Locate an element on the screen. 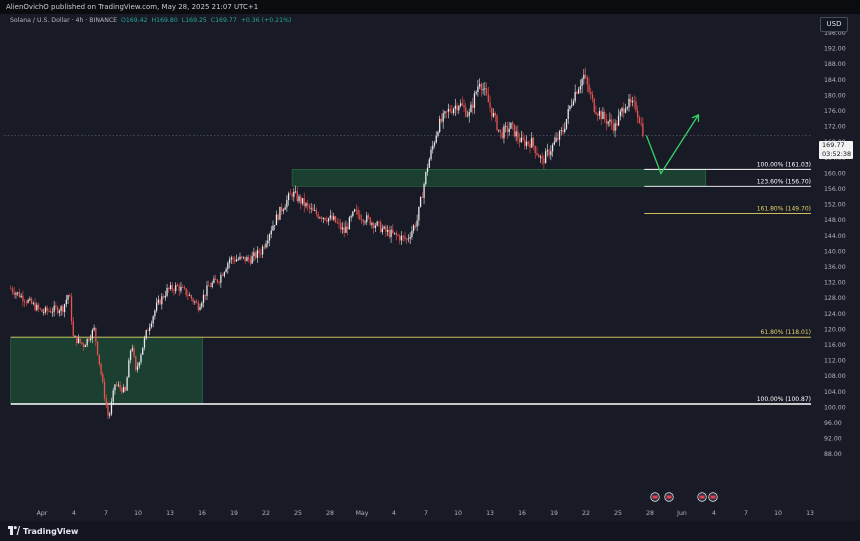 This screenshot has width=860, height=541. time-tick-label: 19 is located at coordinates (554, 513).